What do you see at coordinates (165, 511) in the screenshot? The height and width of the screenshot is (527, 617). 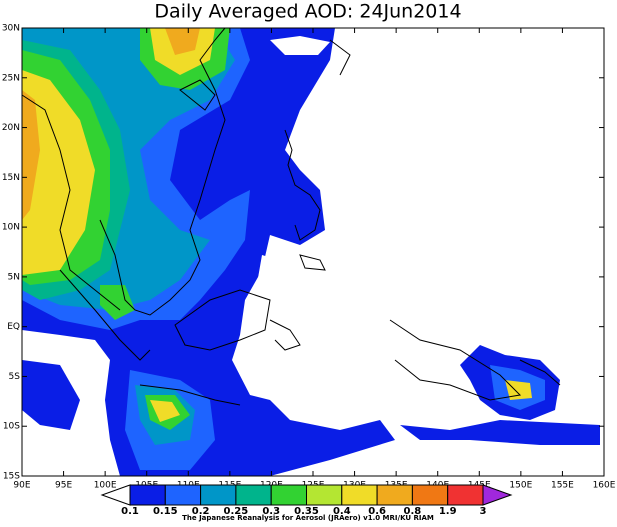 I see `colorbar-label: 0.15` at bounding box center [165, 511].